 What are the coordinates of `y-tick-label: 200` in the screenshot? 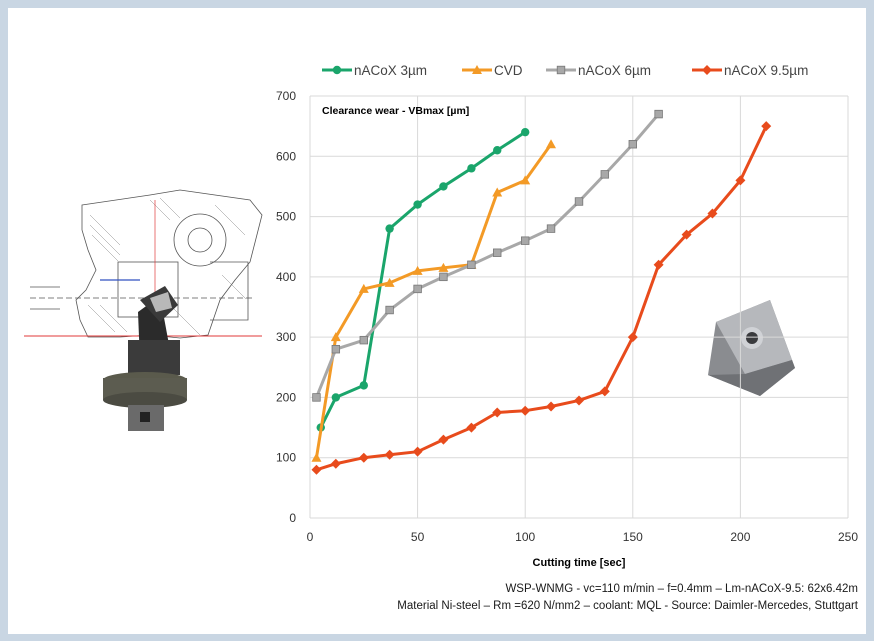 It's located at (286, 397).